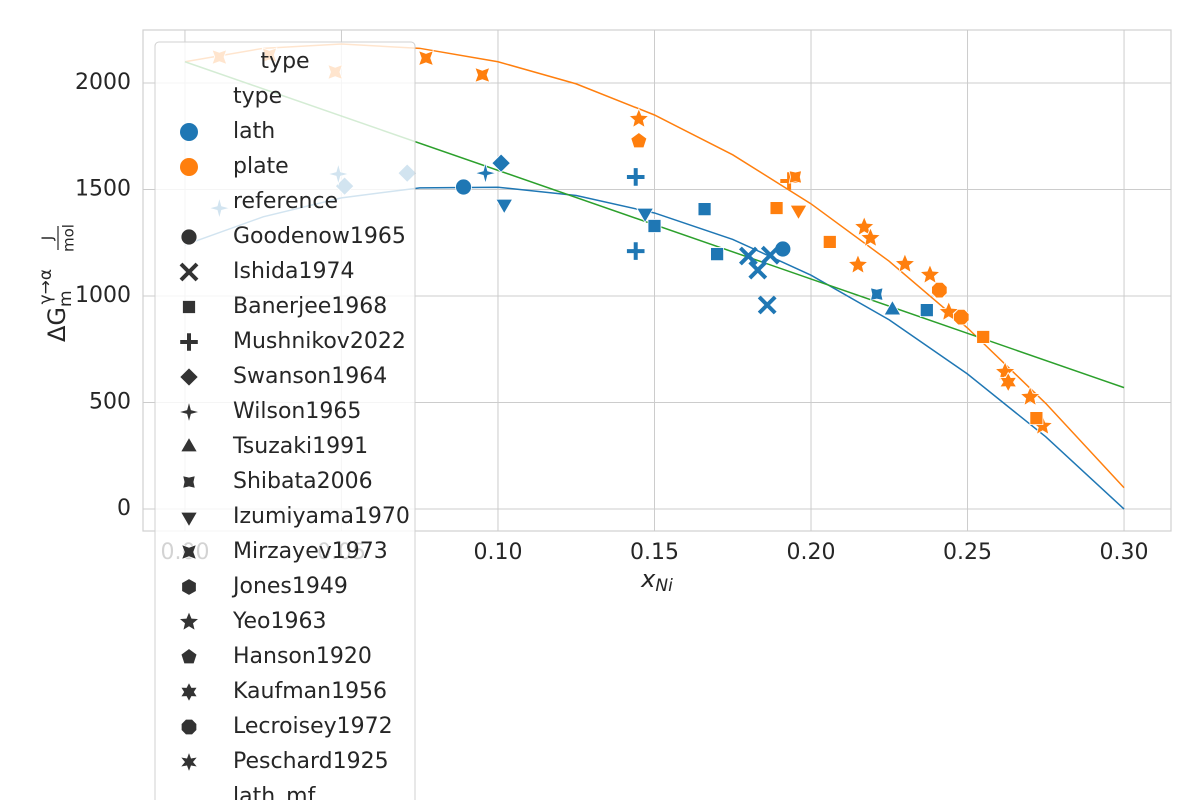 Image resolution: width=1200 pixels, height=800 pixels. Describe the element at coordinates (279, 621) in the screenshot. I see `legend-label: Yeo1963` at that location.